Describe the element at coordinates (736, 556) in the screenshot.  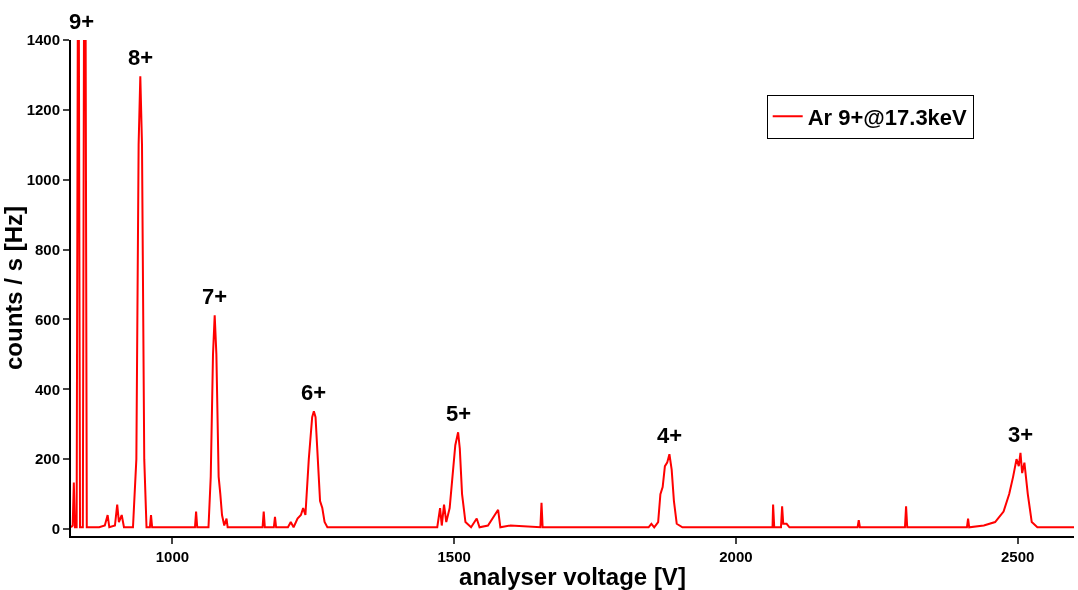
I see `x-tick-label: 2000` at that location.